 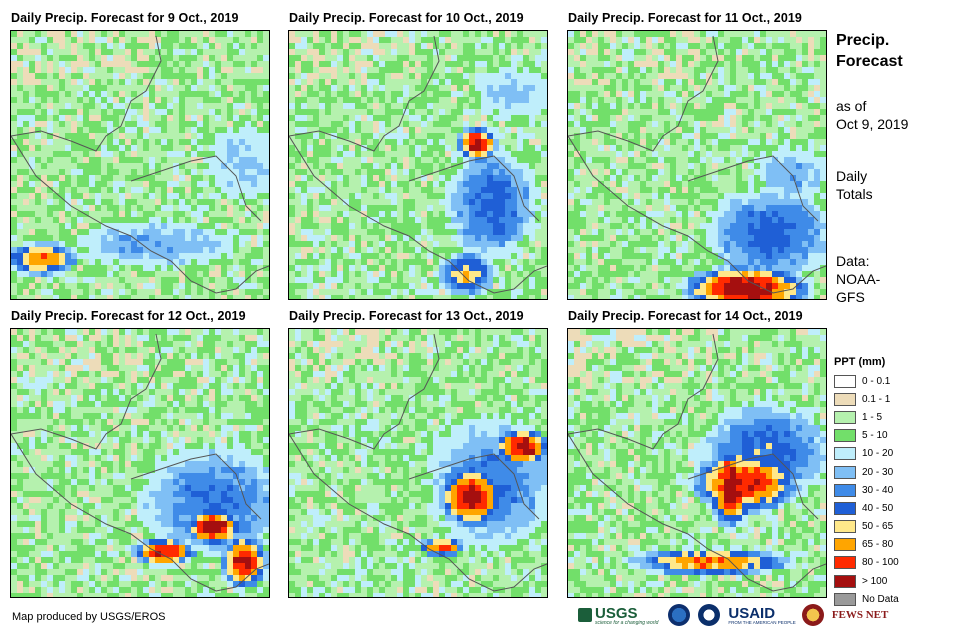 I want to click on precip-map-oct10, so click(x=418, y=165).